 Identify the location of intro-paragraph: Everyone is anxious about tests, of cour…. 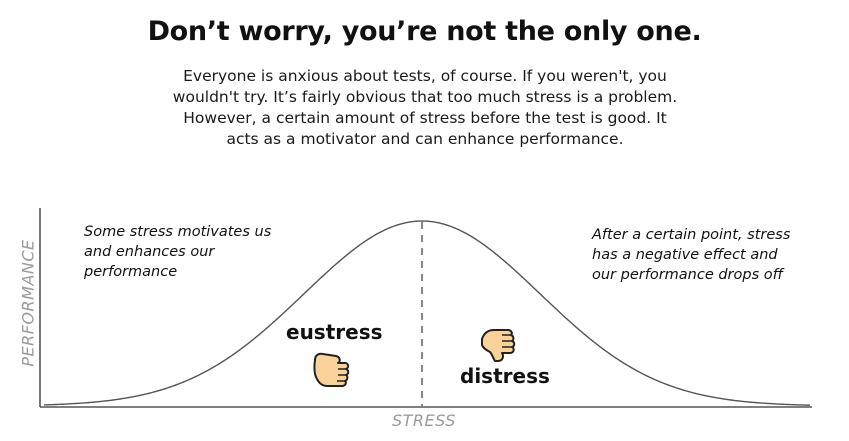
(425, 108).